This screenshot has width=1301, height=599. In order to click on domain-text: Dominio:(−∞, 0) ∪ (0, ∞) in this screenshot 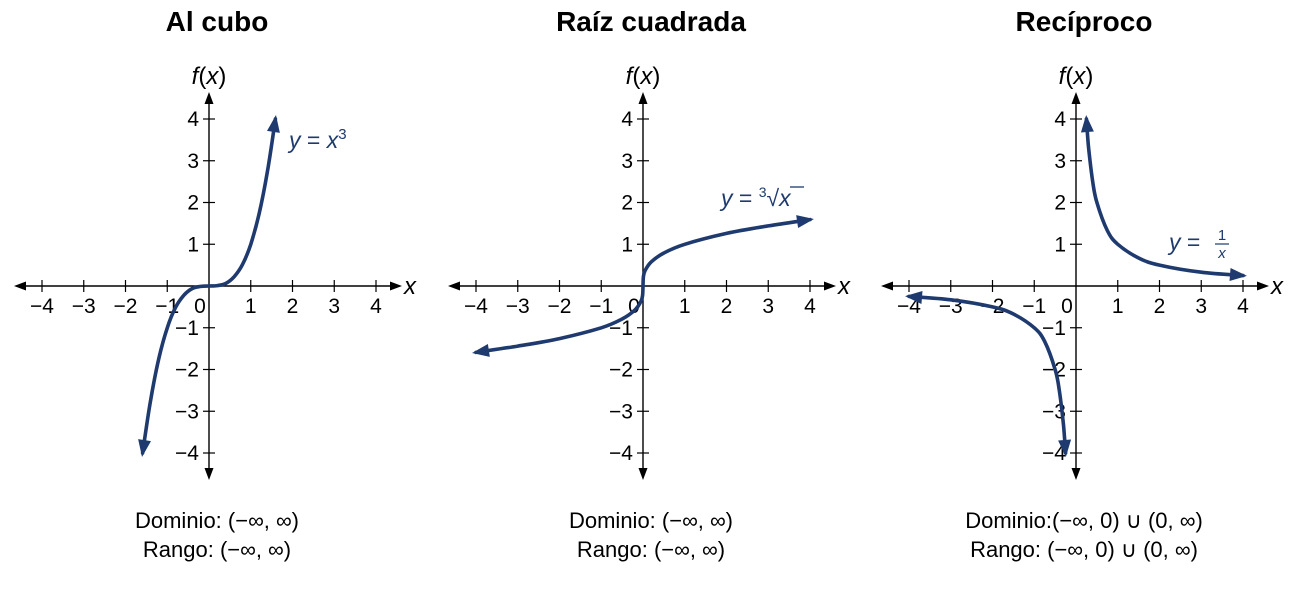, I will do `click(1084, 520)`.